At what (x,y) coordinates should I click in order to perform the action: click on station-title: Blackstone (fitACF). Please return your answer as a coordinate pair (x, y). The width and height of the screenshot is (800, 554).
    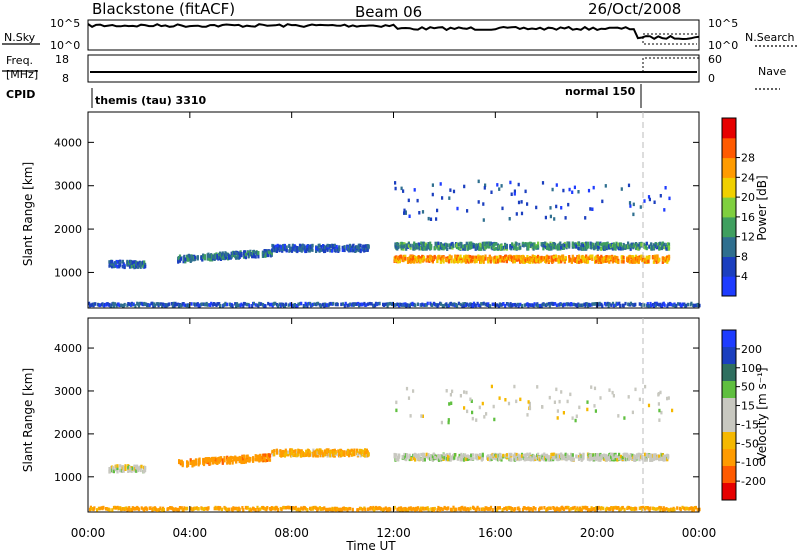
    Looking at the image, I should click on (163, 9).